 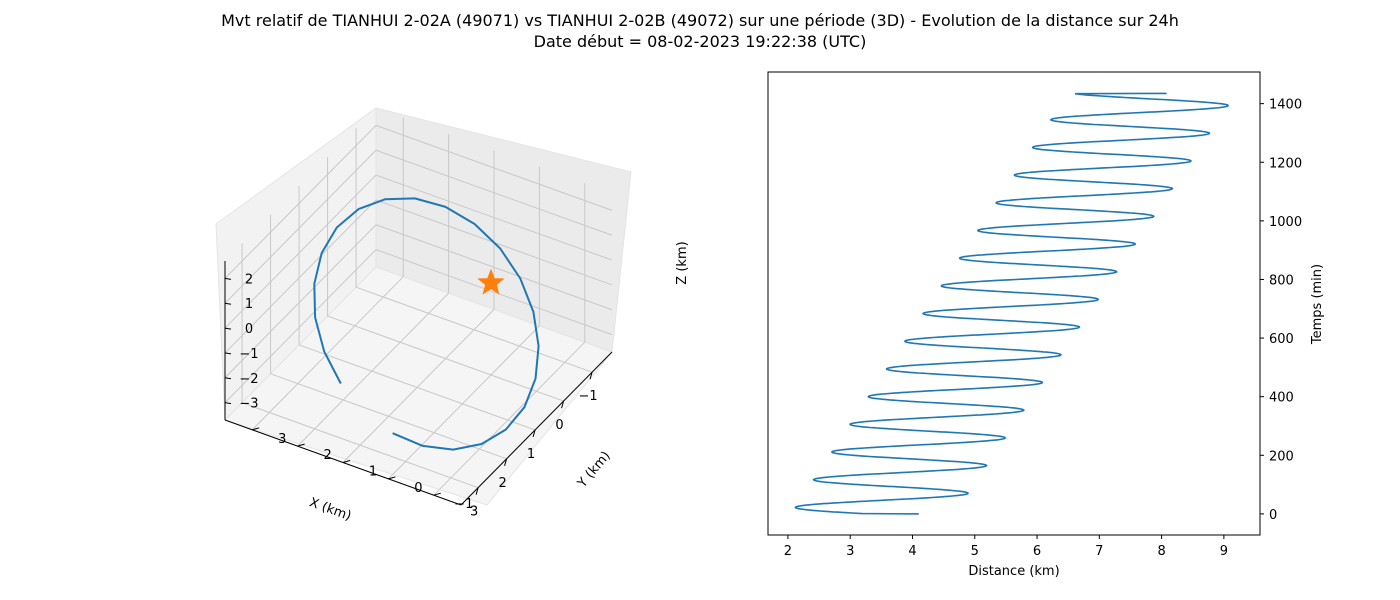 What do you see at coordinates (1285, 105) in the screenshot?
I see `y-tick-label-distance: 1400` at bounding box center [1285, 105].